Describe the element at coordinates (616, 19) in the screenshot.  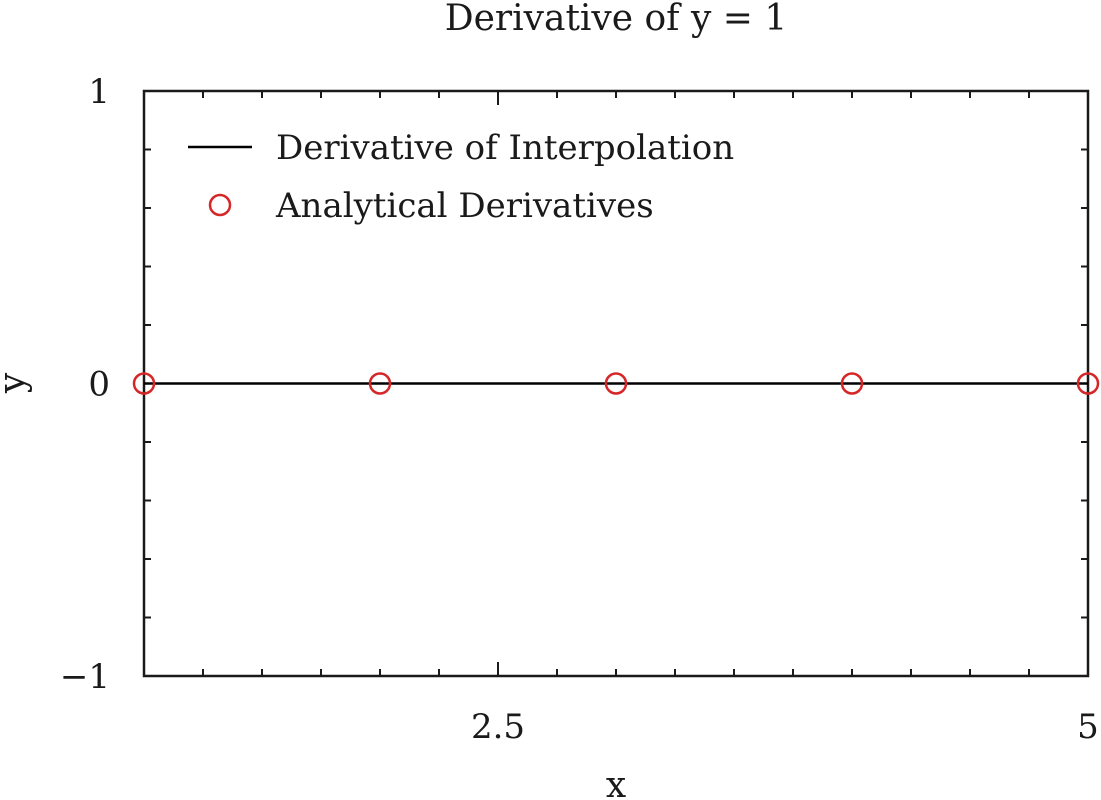
I see `chart-title: Derivative of y = 1` at that location.